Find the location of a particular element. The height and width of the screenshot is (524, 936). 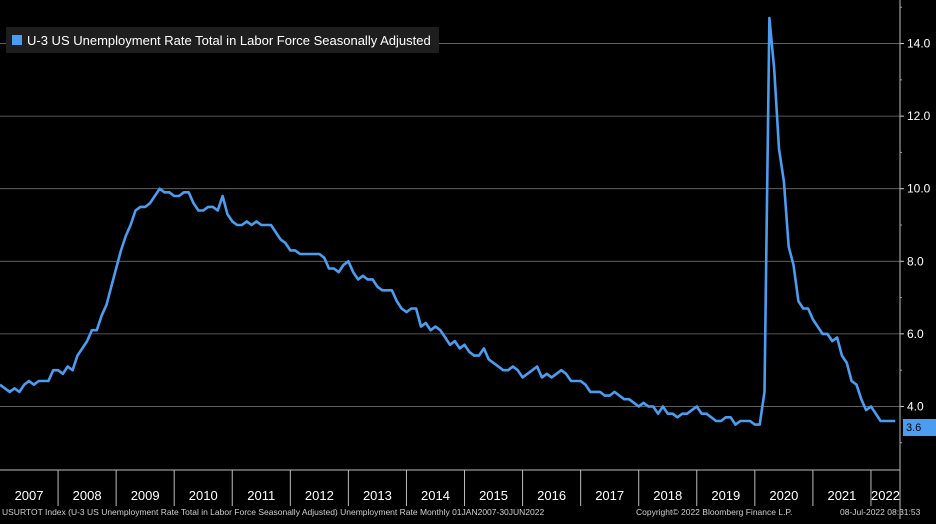

x-tick-label: 2022 is located at coordinates (885, 495).